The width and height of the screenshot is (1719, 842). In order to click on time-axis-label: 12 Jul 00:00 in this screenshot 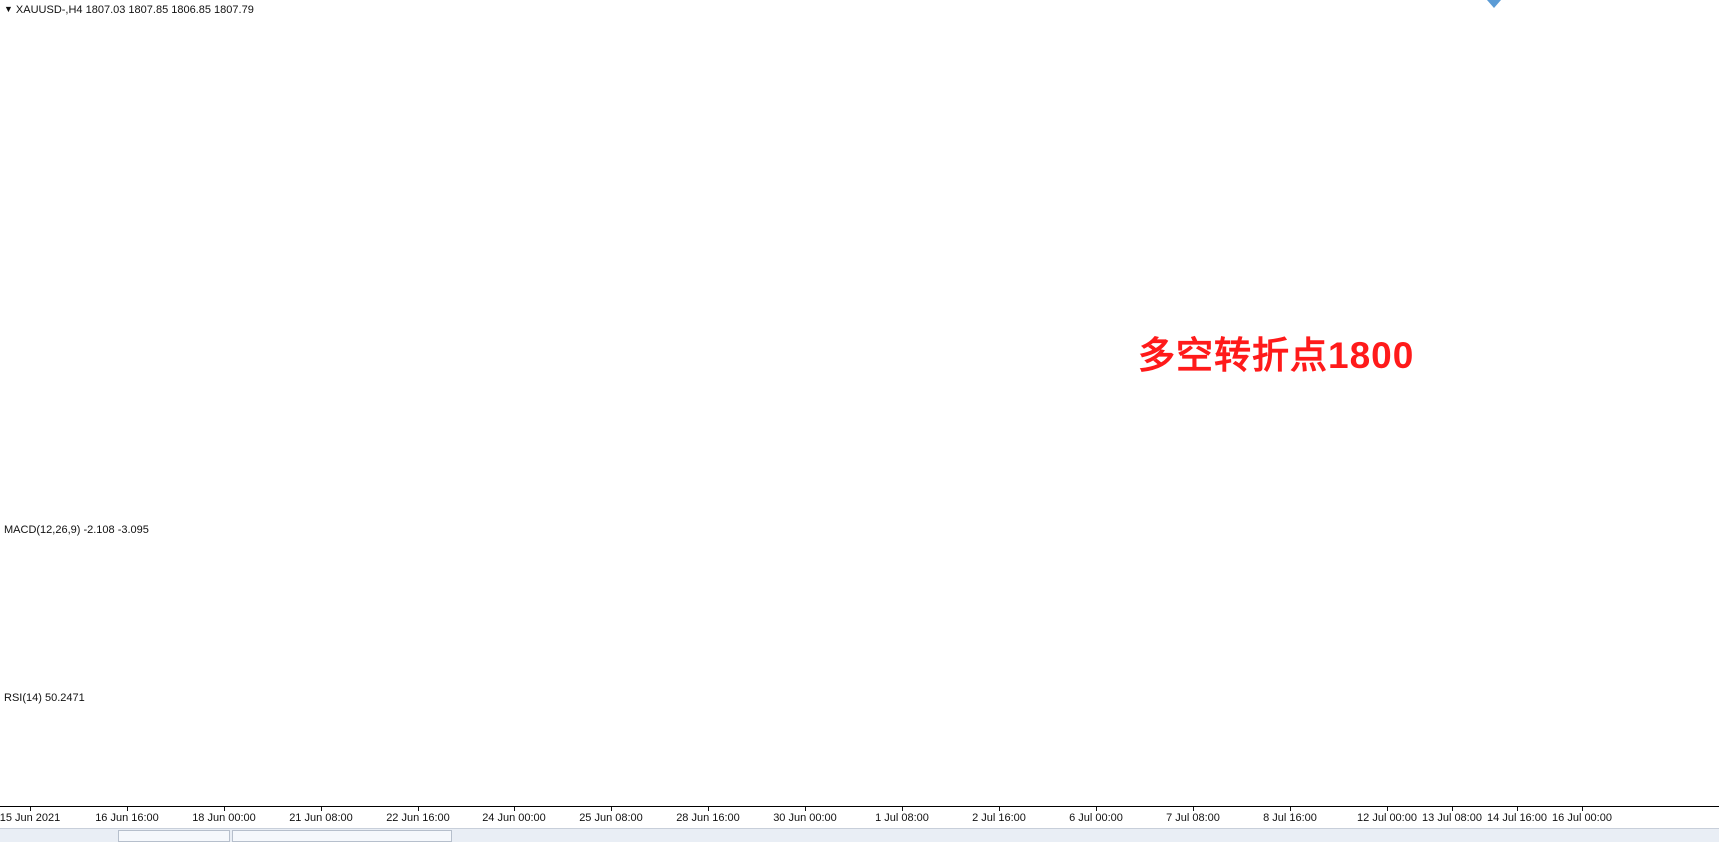, I will do `click(1387, 818)`.